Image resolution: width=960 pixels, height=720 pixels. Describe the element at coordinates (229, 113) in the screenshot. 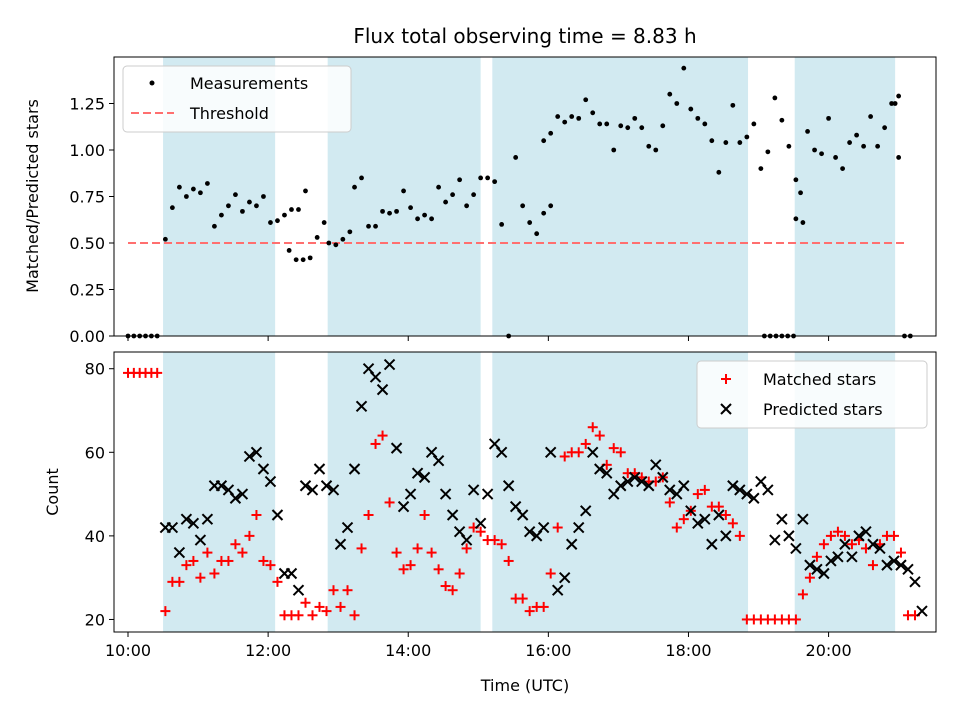

I see `legend-label-threshold: Threshold` at that location.